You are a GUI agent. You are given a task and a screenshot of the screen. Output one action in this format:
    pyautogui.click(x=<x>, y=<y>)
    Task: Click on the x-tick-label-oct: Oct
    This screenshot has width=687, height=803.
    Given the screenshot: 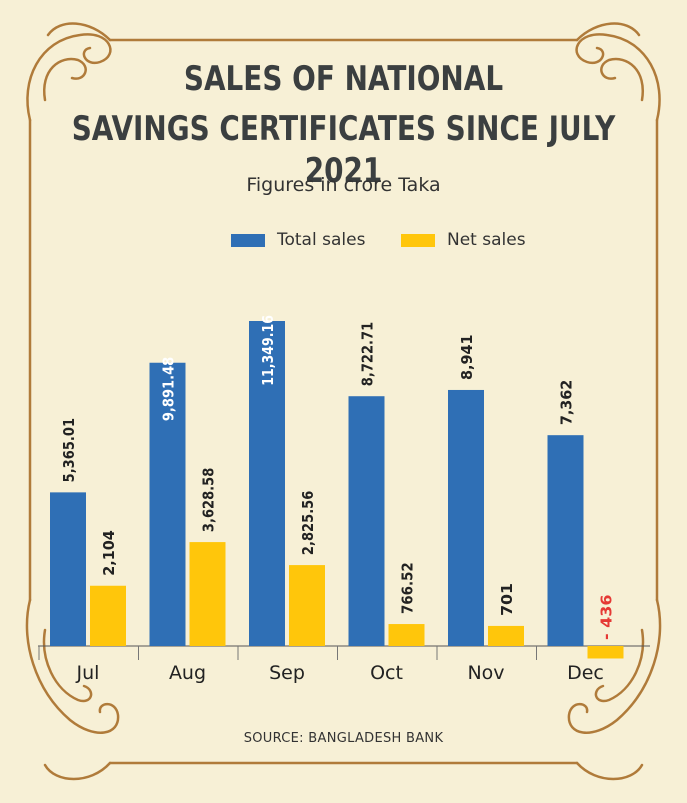 What is the action you would take?
    pyautogui.click(x=386, y=673)
    